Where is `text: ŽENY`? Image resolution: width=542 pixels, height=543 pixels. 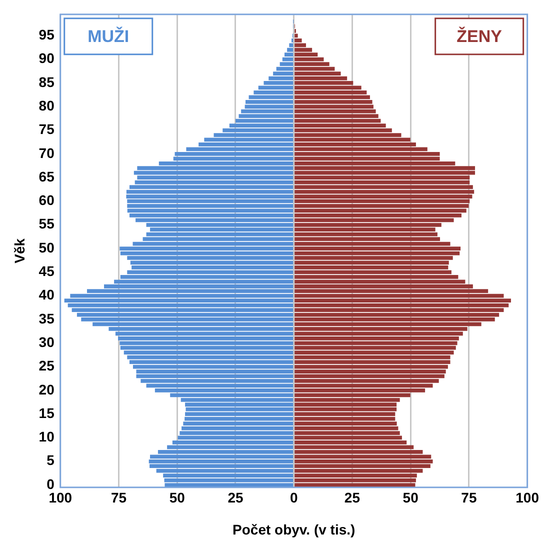 text: ŽENY is located at coordinates (479, 36).